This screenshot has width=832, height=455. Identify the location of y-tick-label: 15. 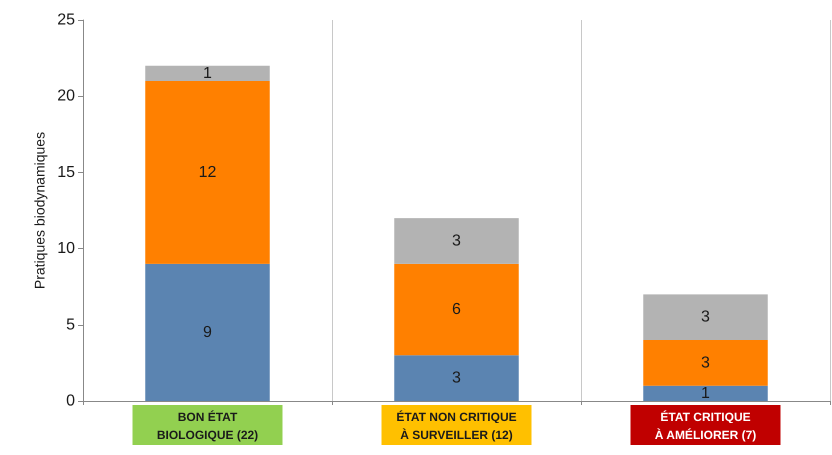
(66, 172).